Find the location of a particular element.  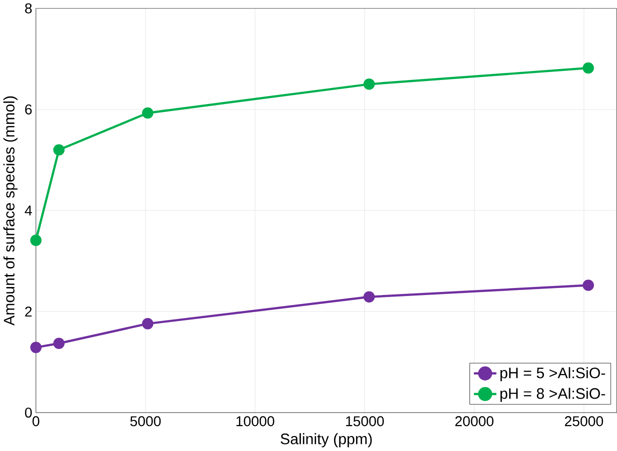

y-tick-label: 8 is located at coordinates (28, 9).